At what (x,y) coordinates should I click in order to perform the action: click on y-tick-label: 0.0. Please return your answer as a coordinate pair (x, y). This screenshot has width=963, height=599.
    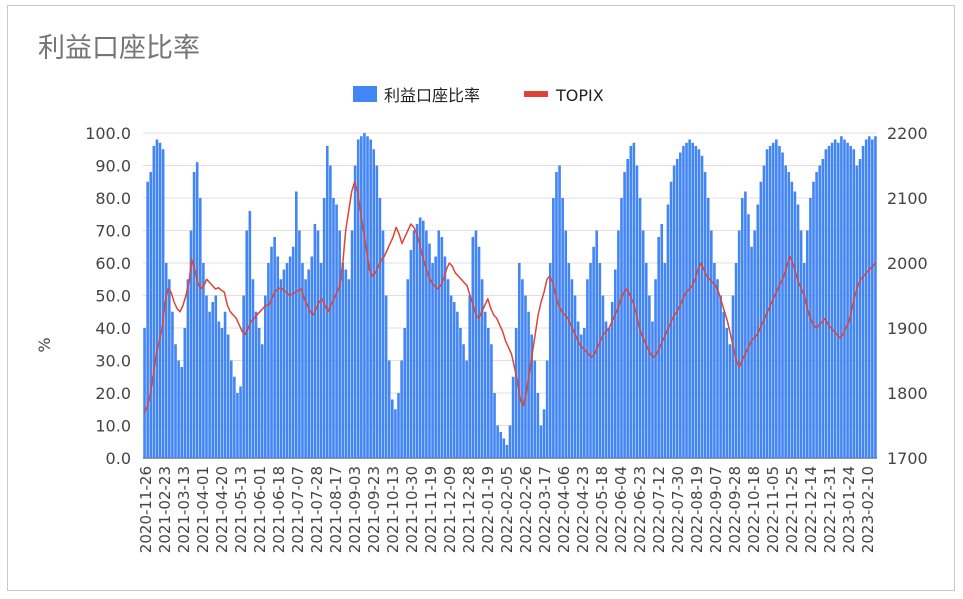
    Looking at the image, I should click on (118, 458).